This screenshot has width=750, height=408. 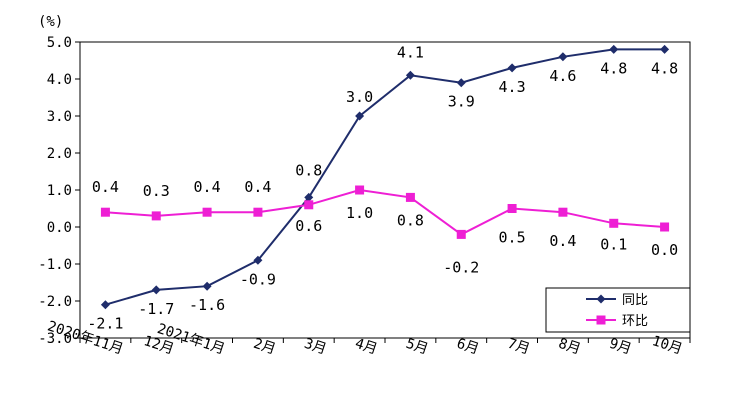 What do you see at coordinates (601, 320) in the screenshot?
I see `legend-marker-mom` at bounding box center [601, 320].